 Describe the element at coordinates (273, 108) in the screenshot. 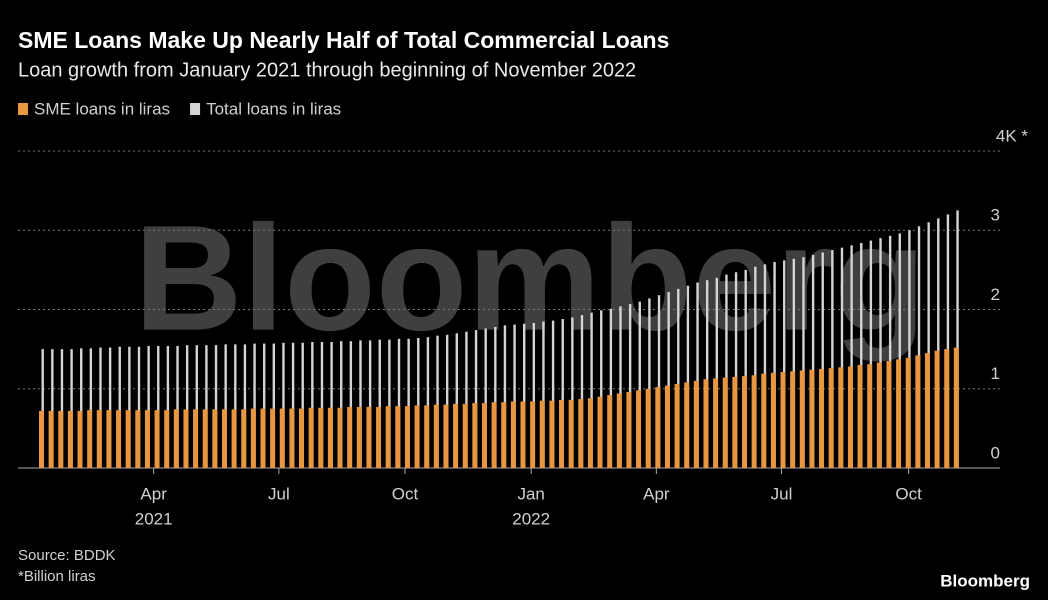

I see `legend-label: Total loans in liras` at that location.